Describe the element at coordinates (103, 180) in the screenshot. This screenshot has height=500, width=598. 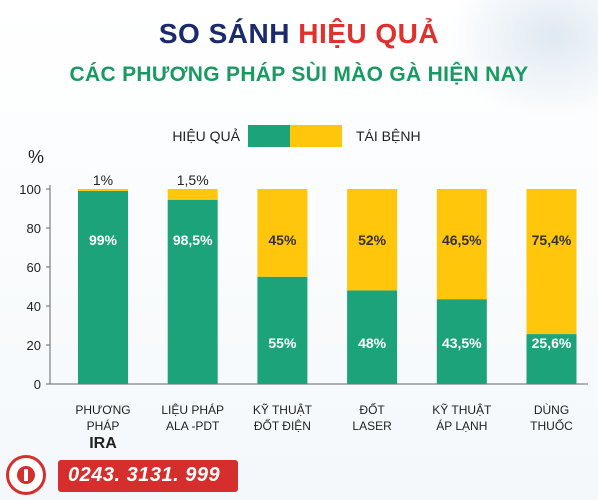
I see `data-label-relapse: 1%` at that location.